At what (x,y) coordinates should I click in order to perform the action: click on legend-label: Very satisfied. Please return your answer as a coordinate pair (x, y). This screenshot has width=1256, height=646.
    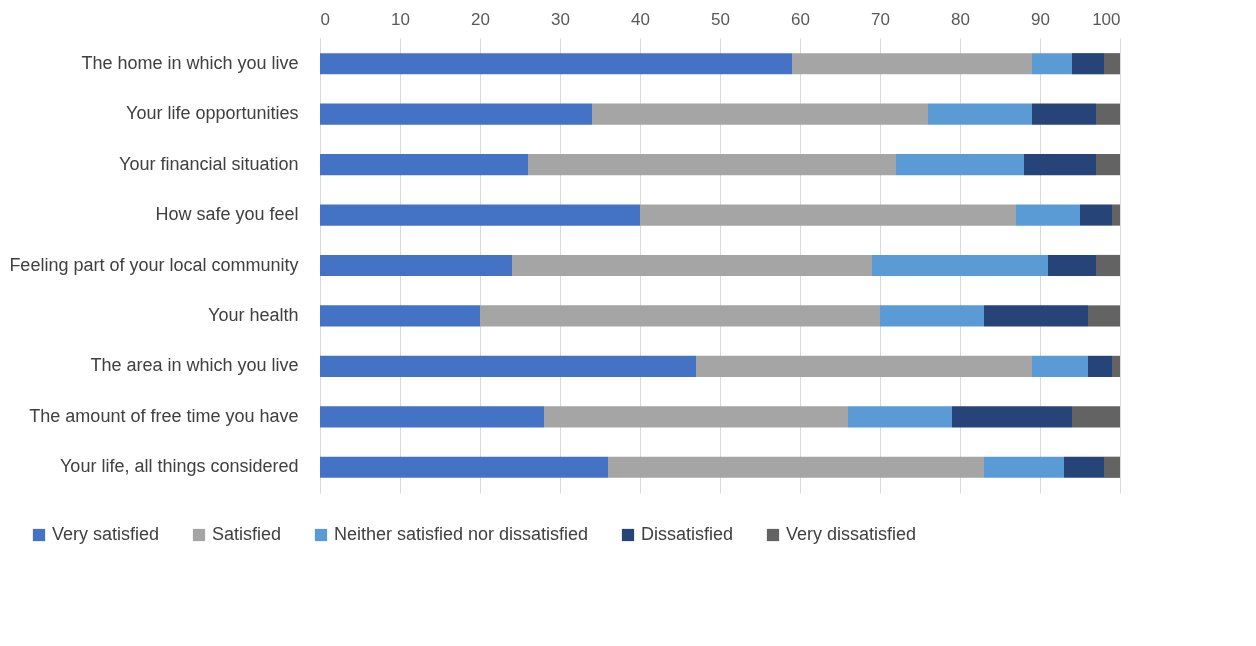
    Looking at the image, I should click on (106, 534).